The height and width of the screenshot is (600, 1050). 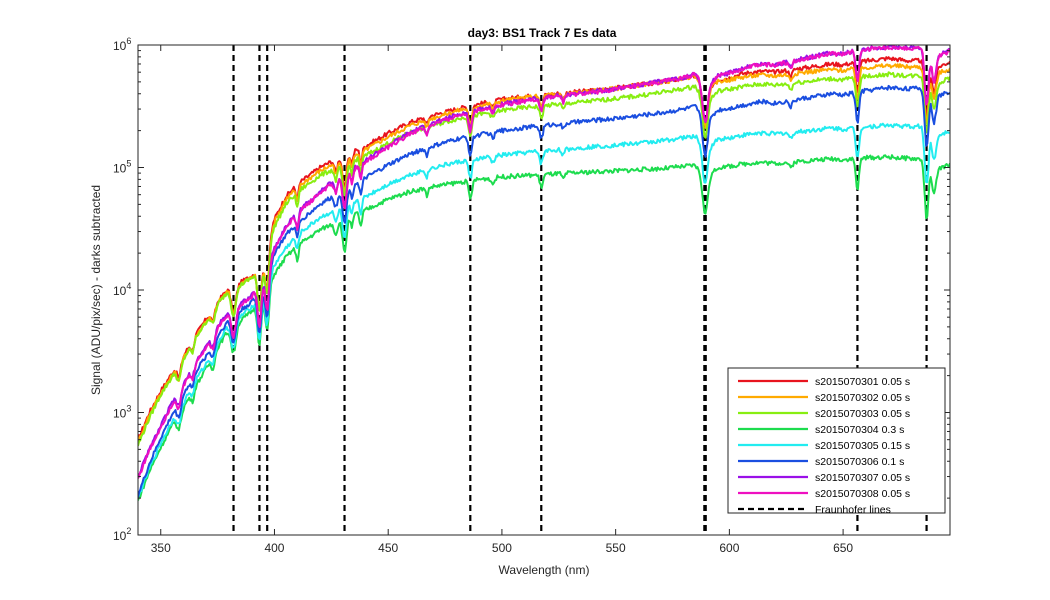 What do you see at coordinates (161, 548) in the screenshot?
I see `x-tick-label: 350` at bounding box center [161, 548].